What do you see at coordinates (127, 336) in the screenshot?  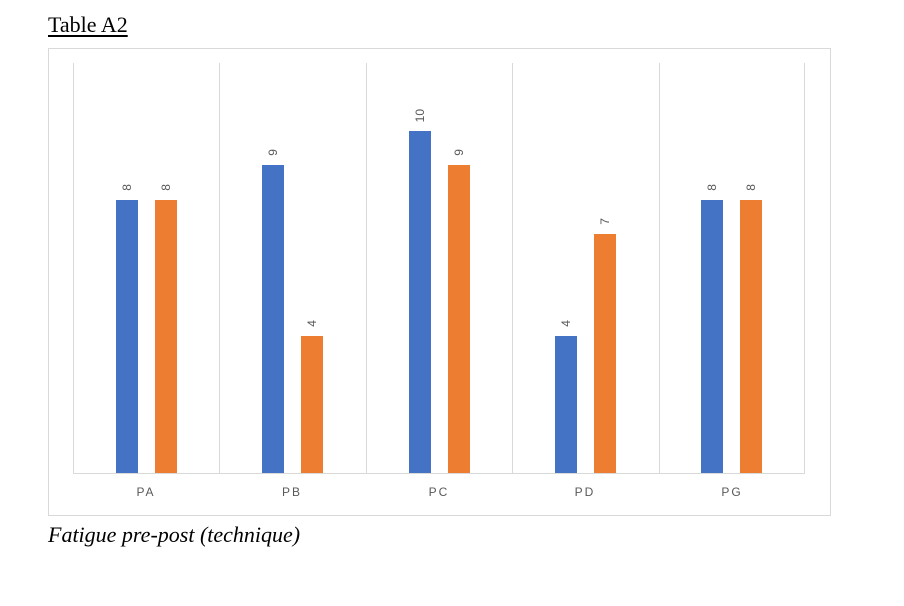 I see `bar-series1-PA` at bounding box center [127, 336].